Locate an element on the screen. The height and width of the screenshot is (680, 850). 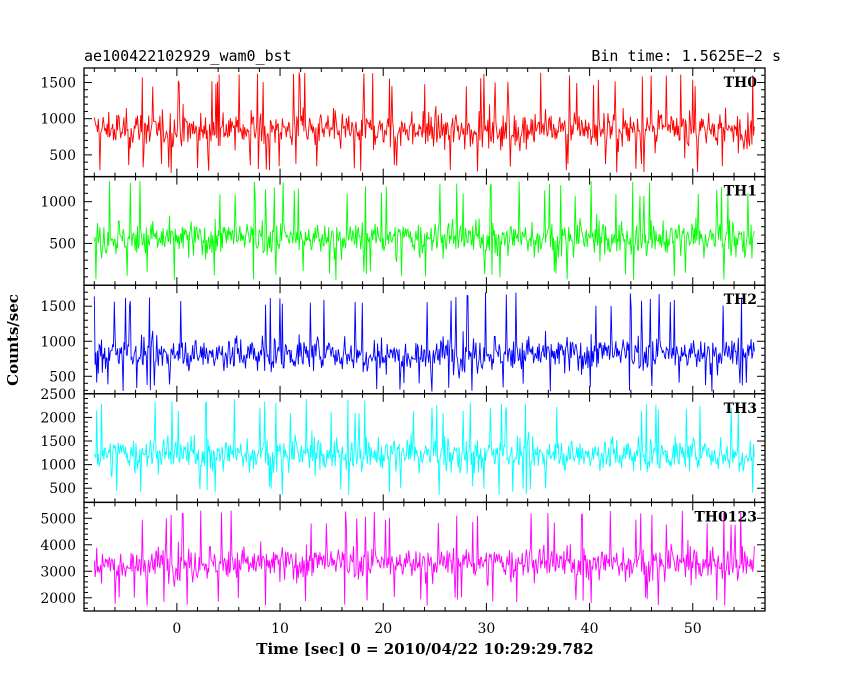
panel-label: TH2 is located at coordinates (740, 300).